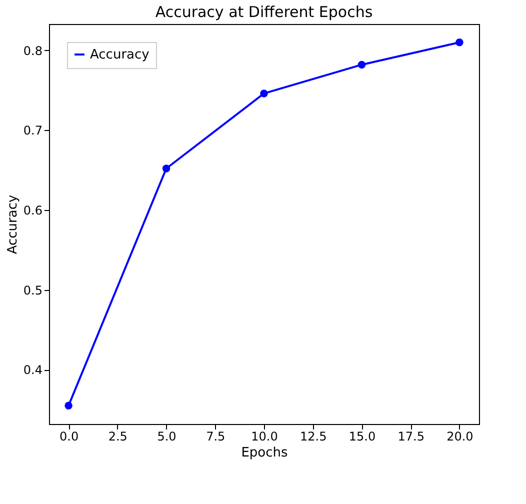 This screenshot has height=504, width=526. I want to click on y-tick-label: 0.6, so click(32, 211).